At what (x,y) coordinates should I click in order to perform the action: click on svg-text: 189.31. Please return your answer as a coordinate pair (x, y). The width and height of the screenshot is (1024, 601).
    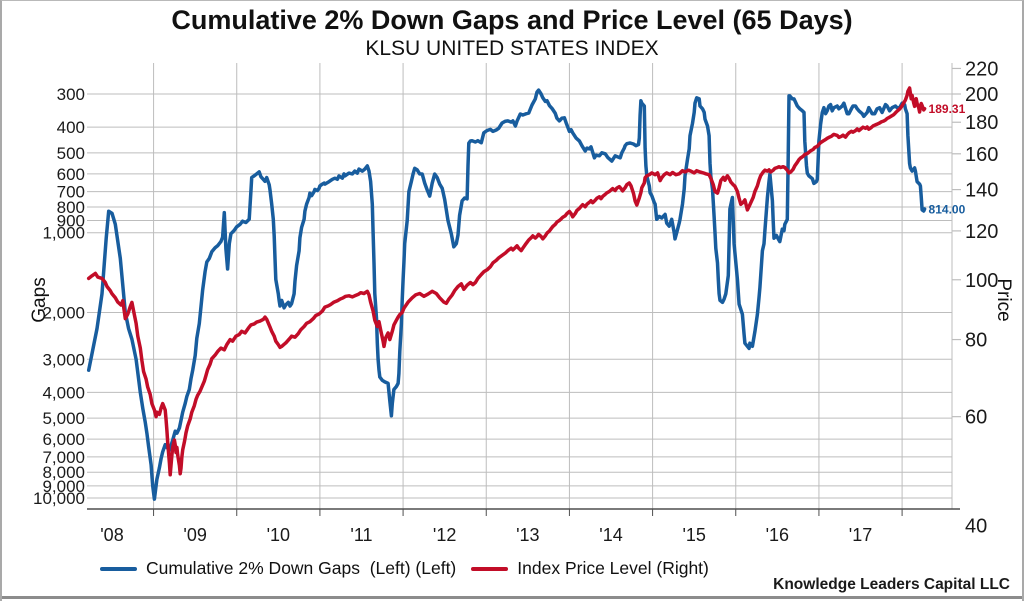
    Looking at the image, I should click on (947, 109).